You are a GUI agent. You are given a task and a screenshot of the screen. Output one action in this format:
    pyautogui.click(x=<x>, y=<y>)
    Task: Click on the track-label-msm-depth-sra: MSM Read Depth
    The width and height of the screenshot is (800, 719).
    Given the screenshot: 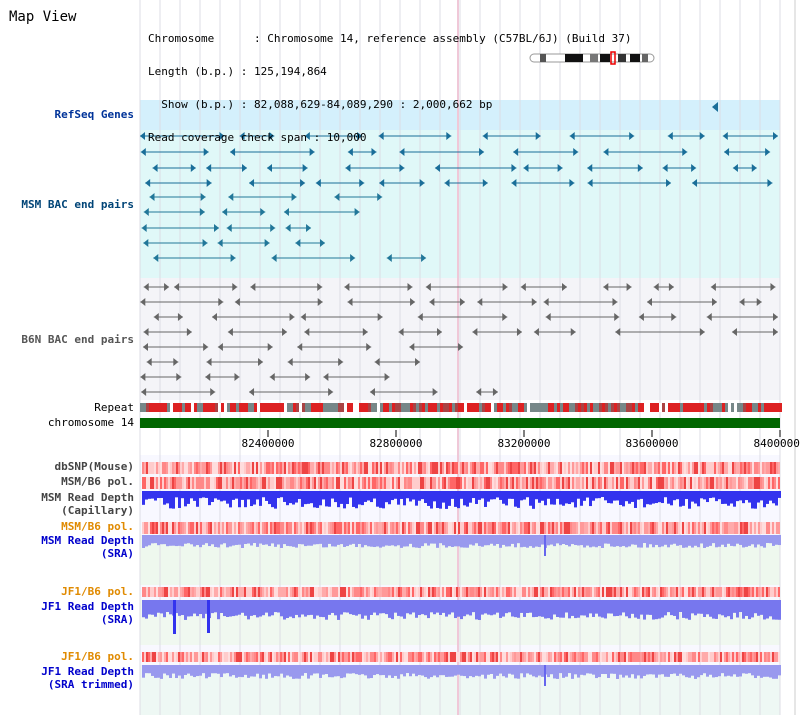 What is the action you would take?
    pyautogui.click(x=87, y=540)
    